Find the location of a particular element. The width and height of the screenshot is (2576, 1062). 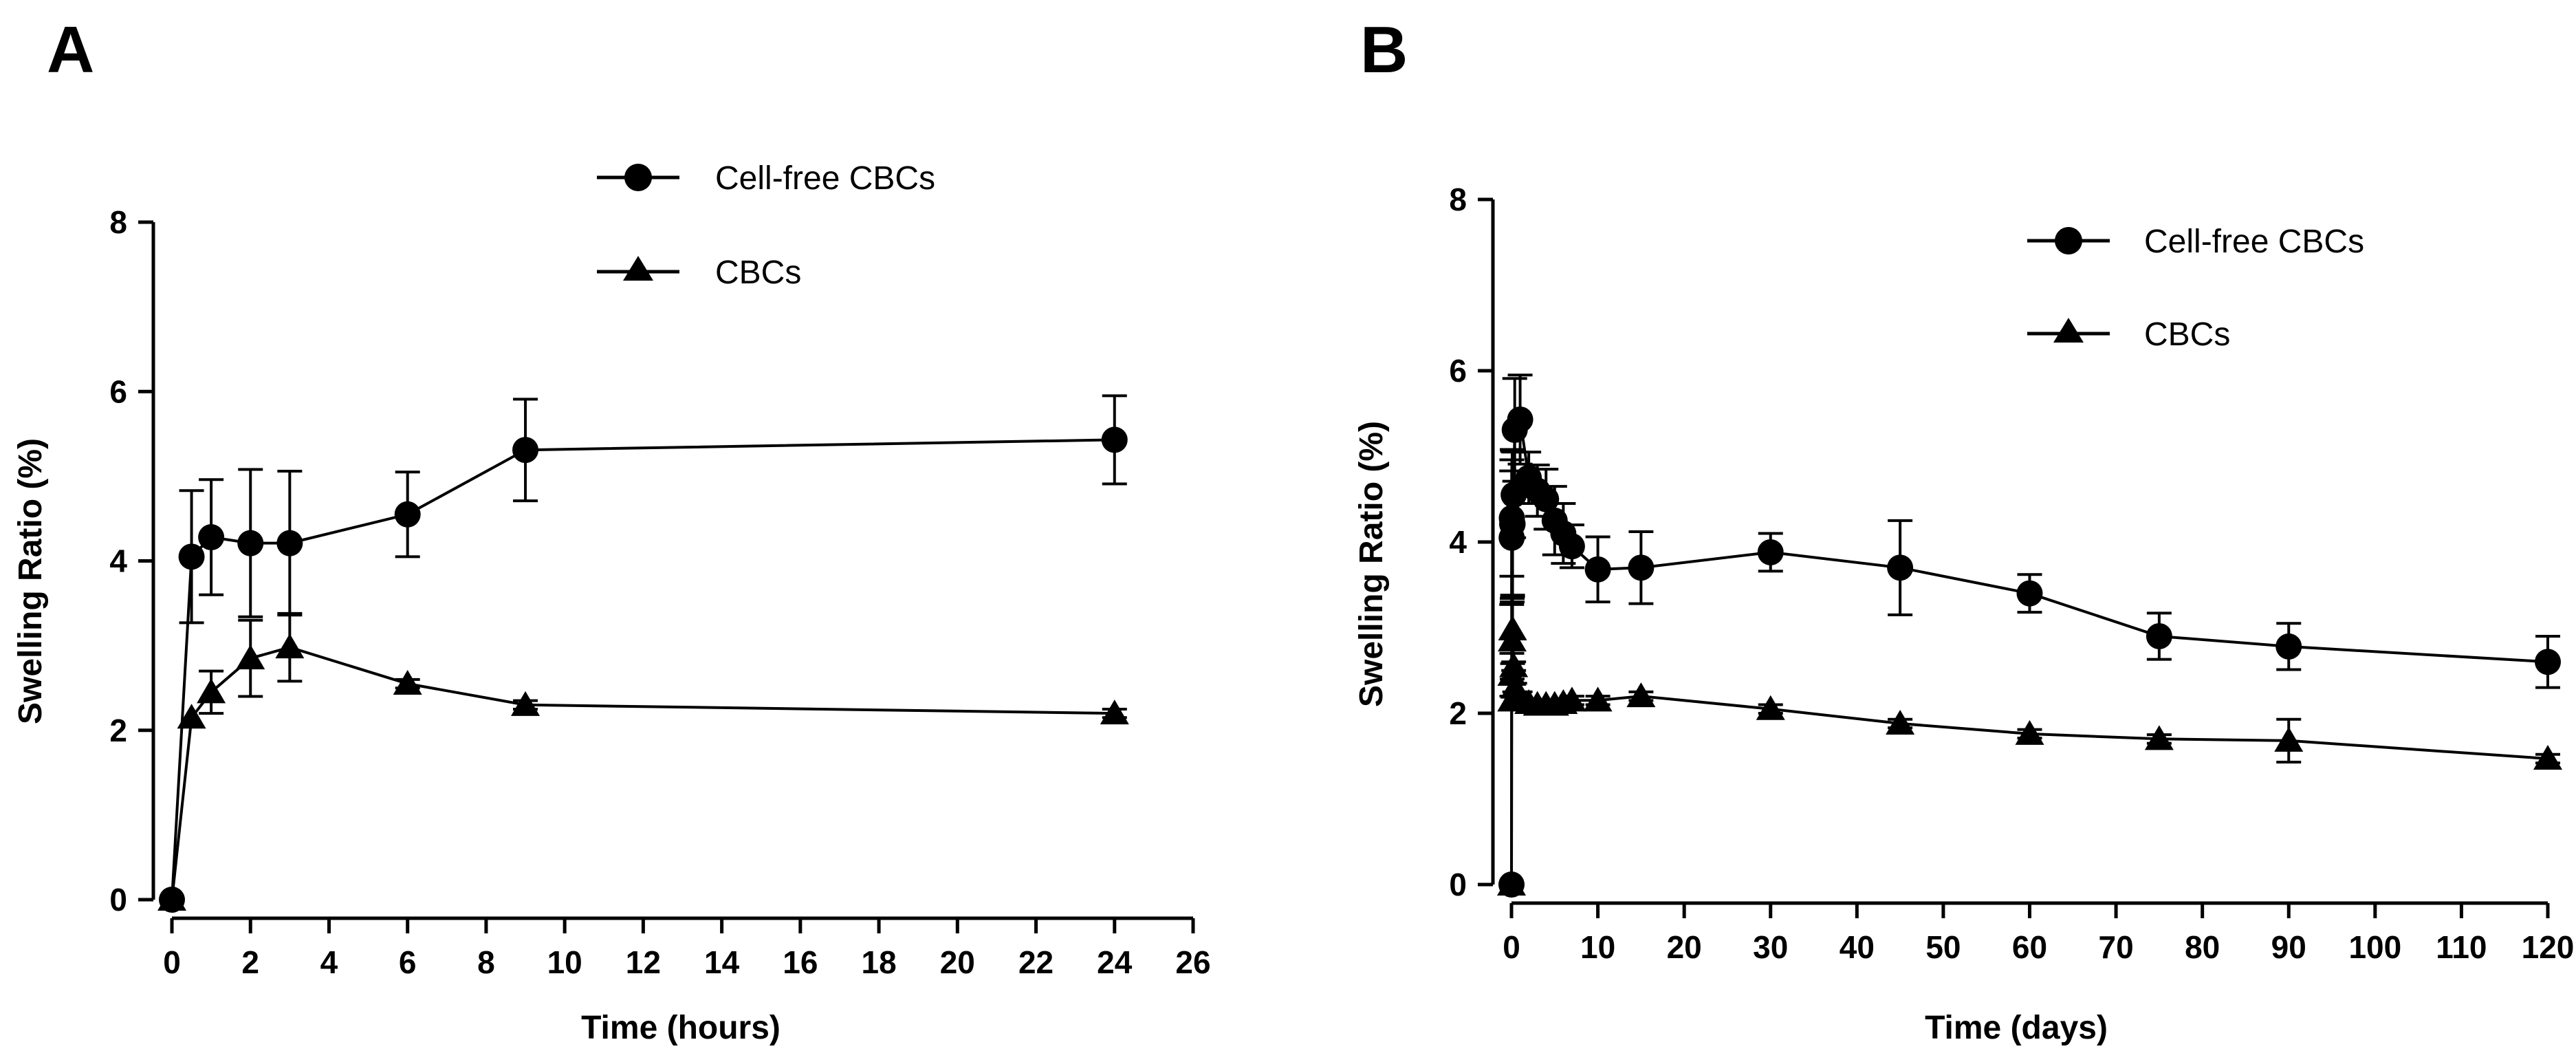

panel-label-a: A is located at coordinates (70, 50).